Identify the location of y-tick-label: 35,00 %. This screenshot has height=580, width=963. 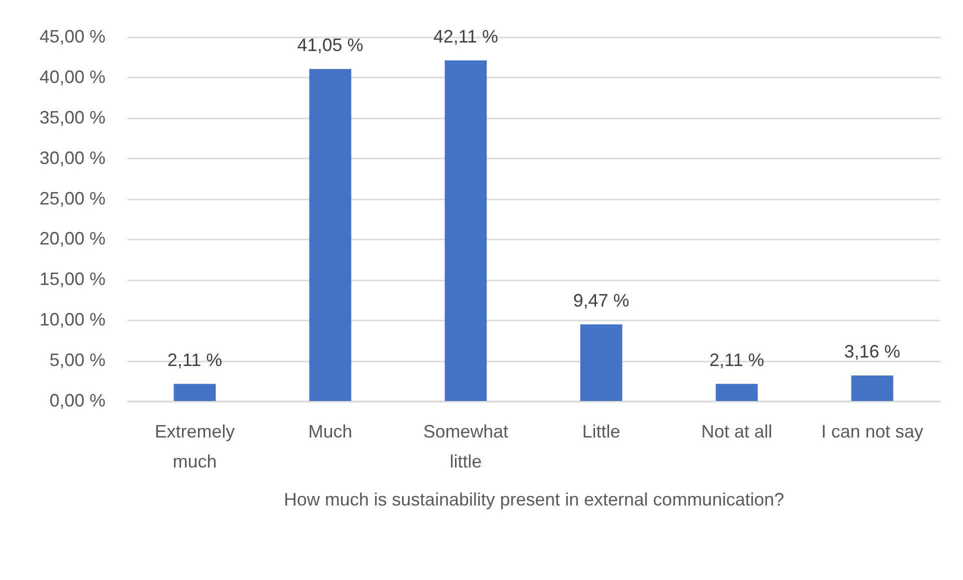
(72, 117).